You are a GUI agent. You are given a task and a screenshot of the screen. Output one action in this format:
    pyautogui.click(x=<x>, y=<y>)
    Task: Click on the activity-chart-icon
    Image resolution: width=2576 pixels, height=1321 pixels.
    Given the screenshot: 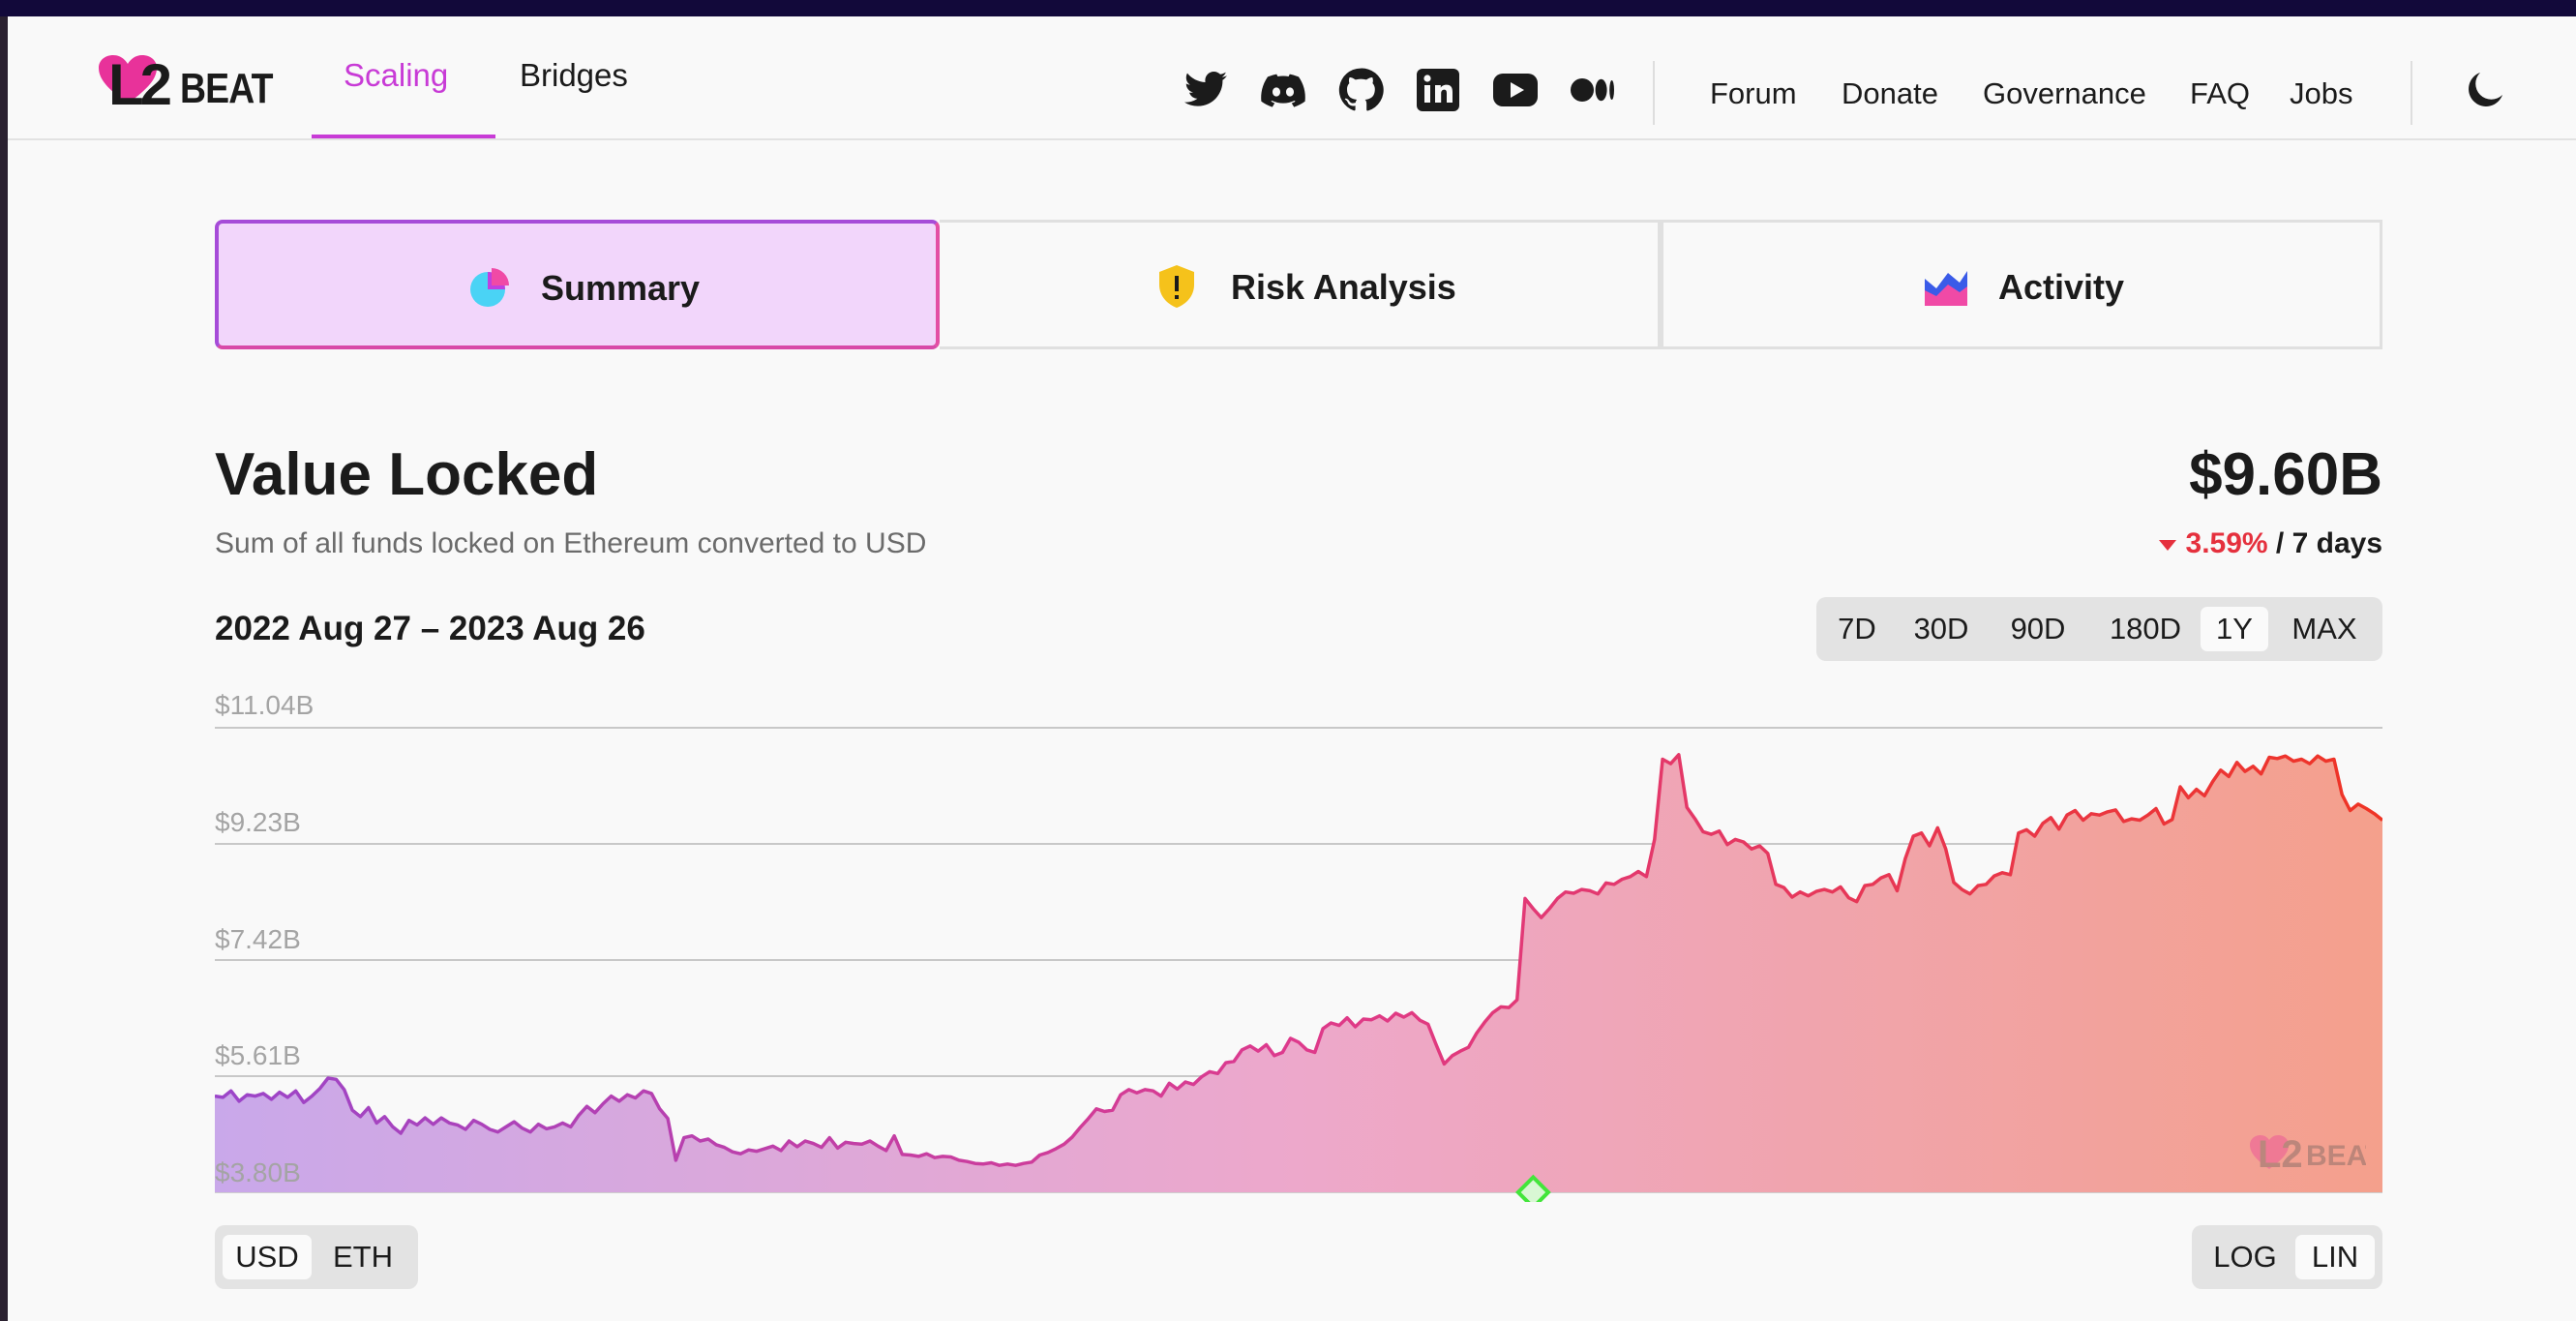 What is the action you would take?
    pyautogui.click(x=1946, y=288)
    